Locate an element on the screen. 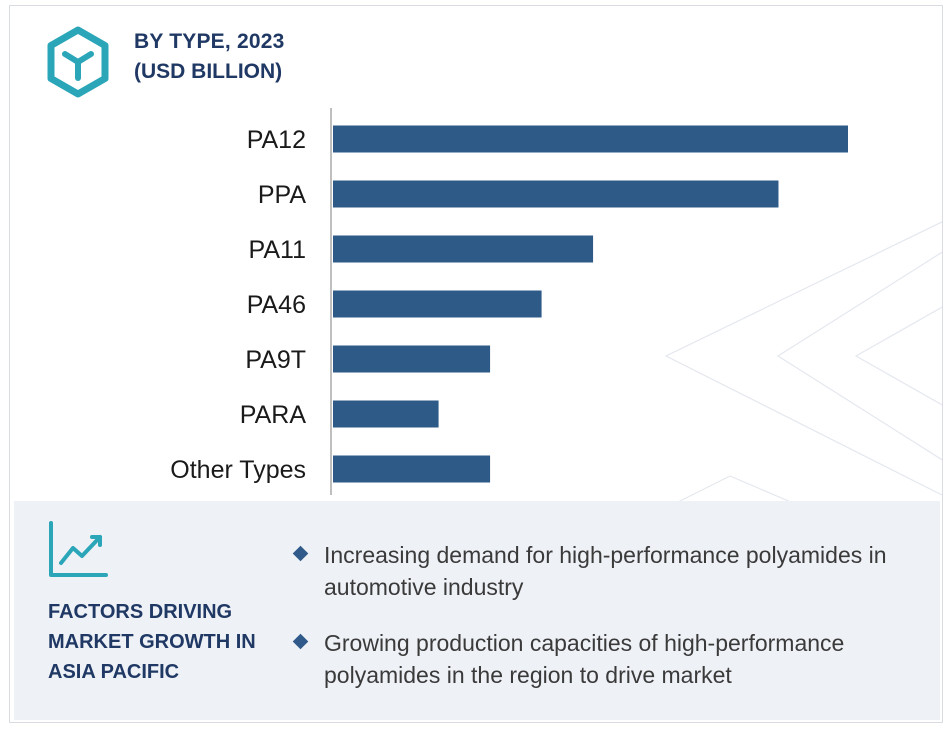 The height and width of the screenshot is (730, 948). bar-para is located at coordinates (386, 414).